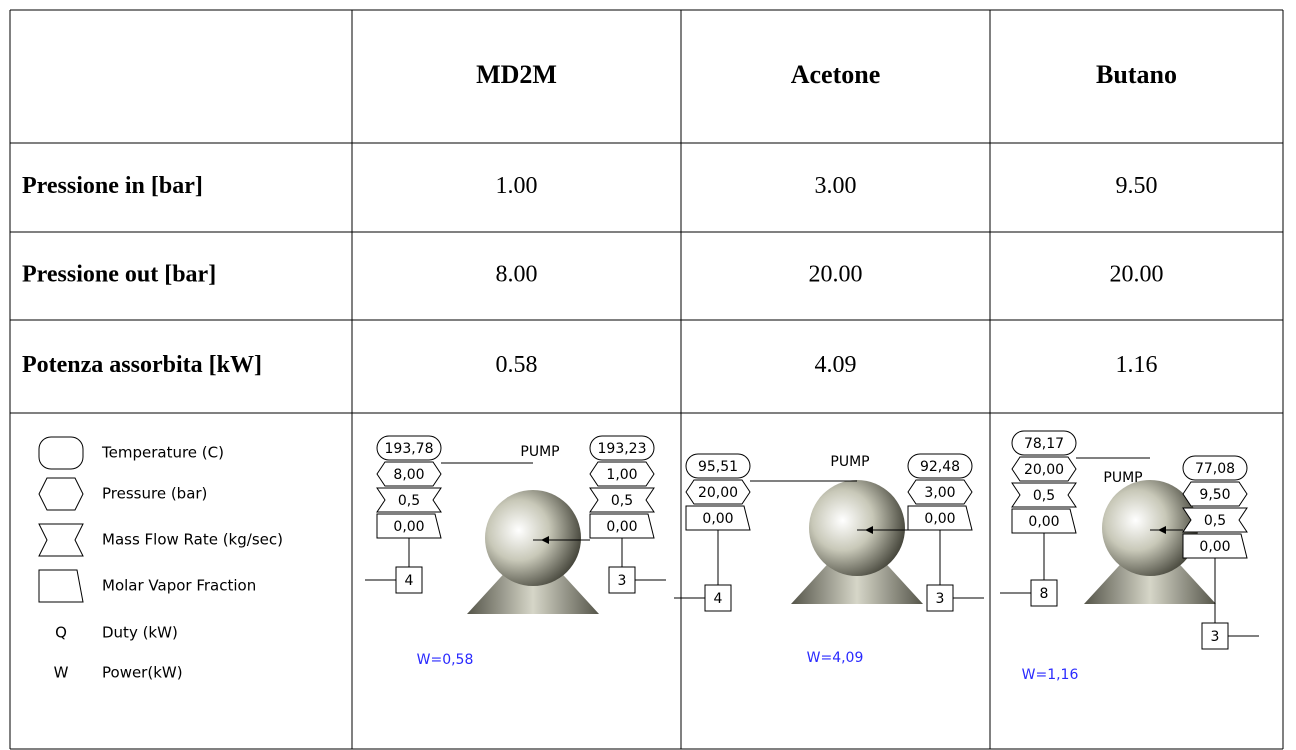 Image resolution: width=1296 pixels, height=750 pixels. Describe the element at coordinates (61, 633) in the screenshot. I see `legend-symbol: Q` at that location.